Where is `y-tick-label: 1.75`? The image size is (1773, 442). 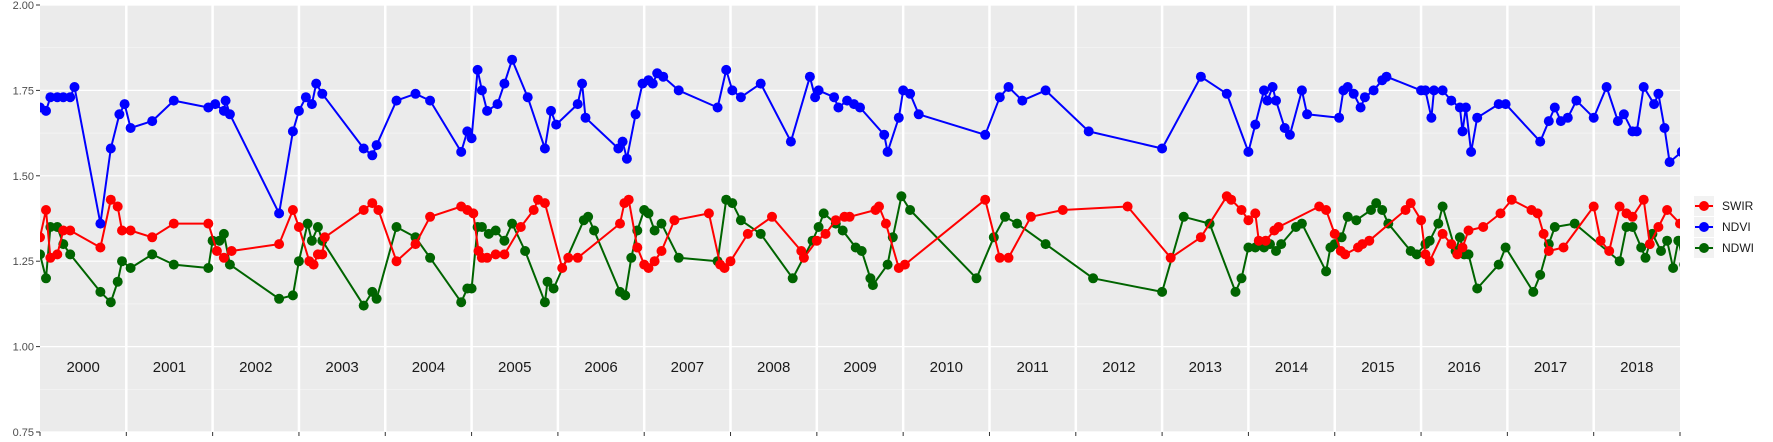 y-tick-label: 1.75 is located at coordinates (23, 91).